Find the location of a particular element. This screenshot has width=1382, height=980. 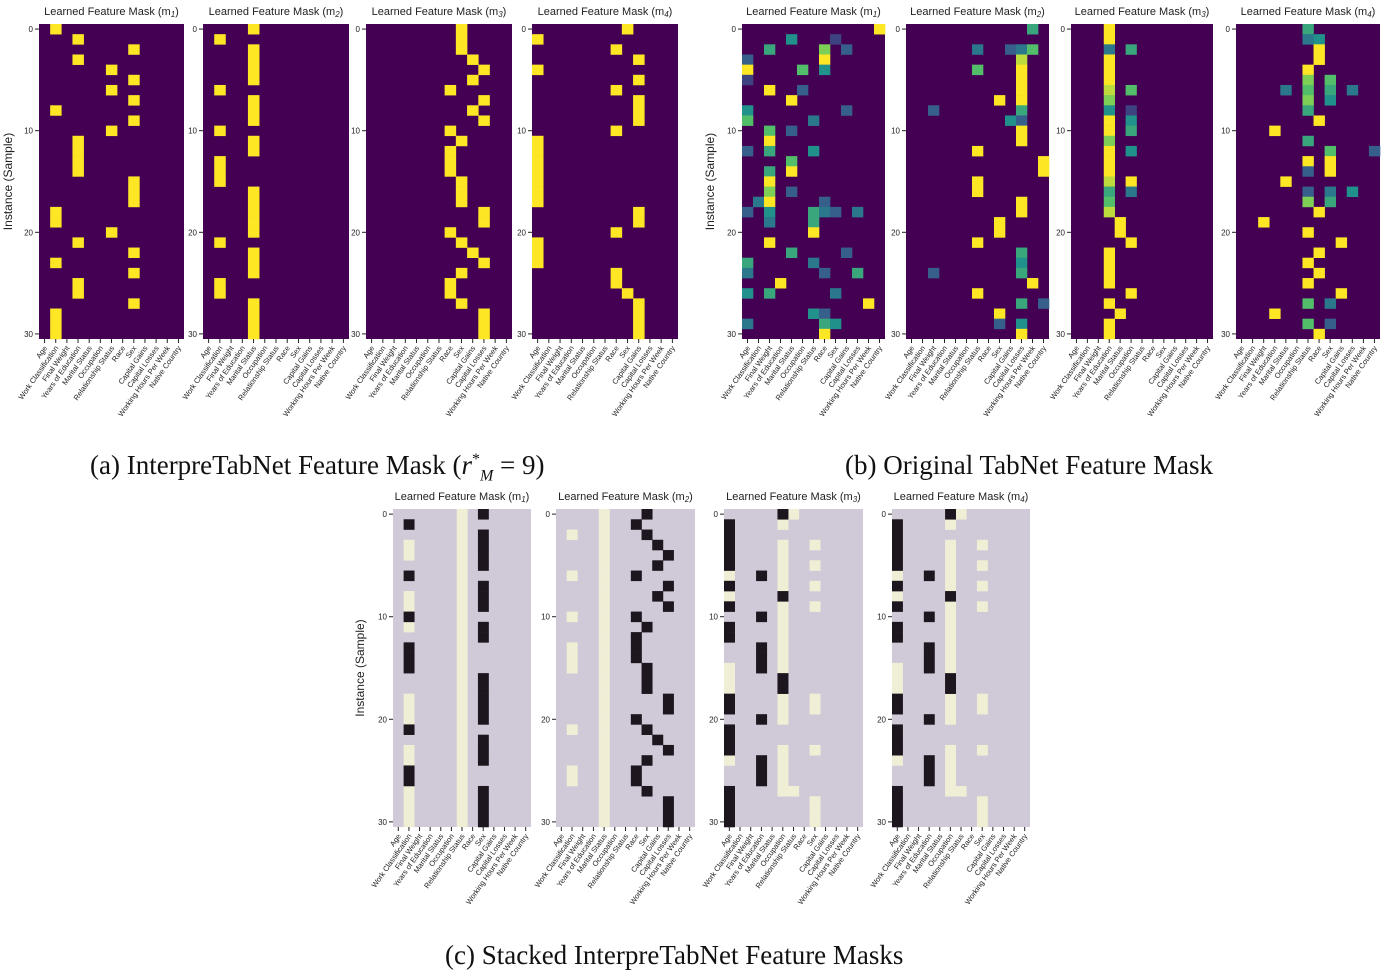

y-tick-label: 30 is located at coordinates (192, 334).